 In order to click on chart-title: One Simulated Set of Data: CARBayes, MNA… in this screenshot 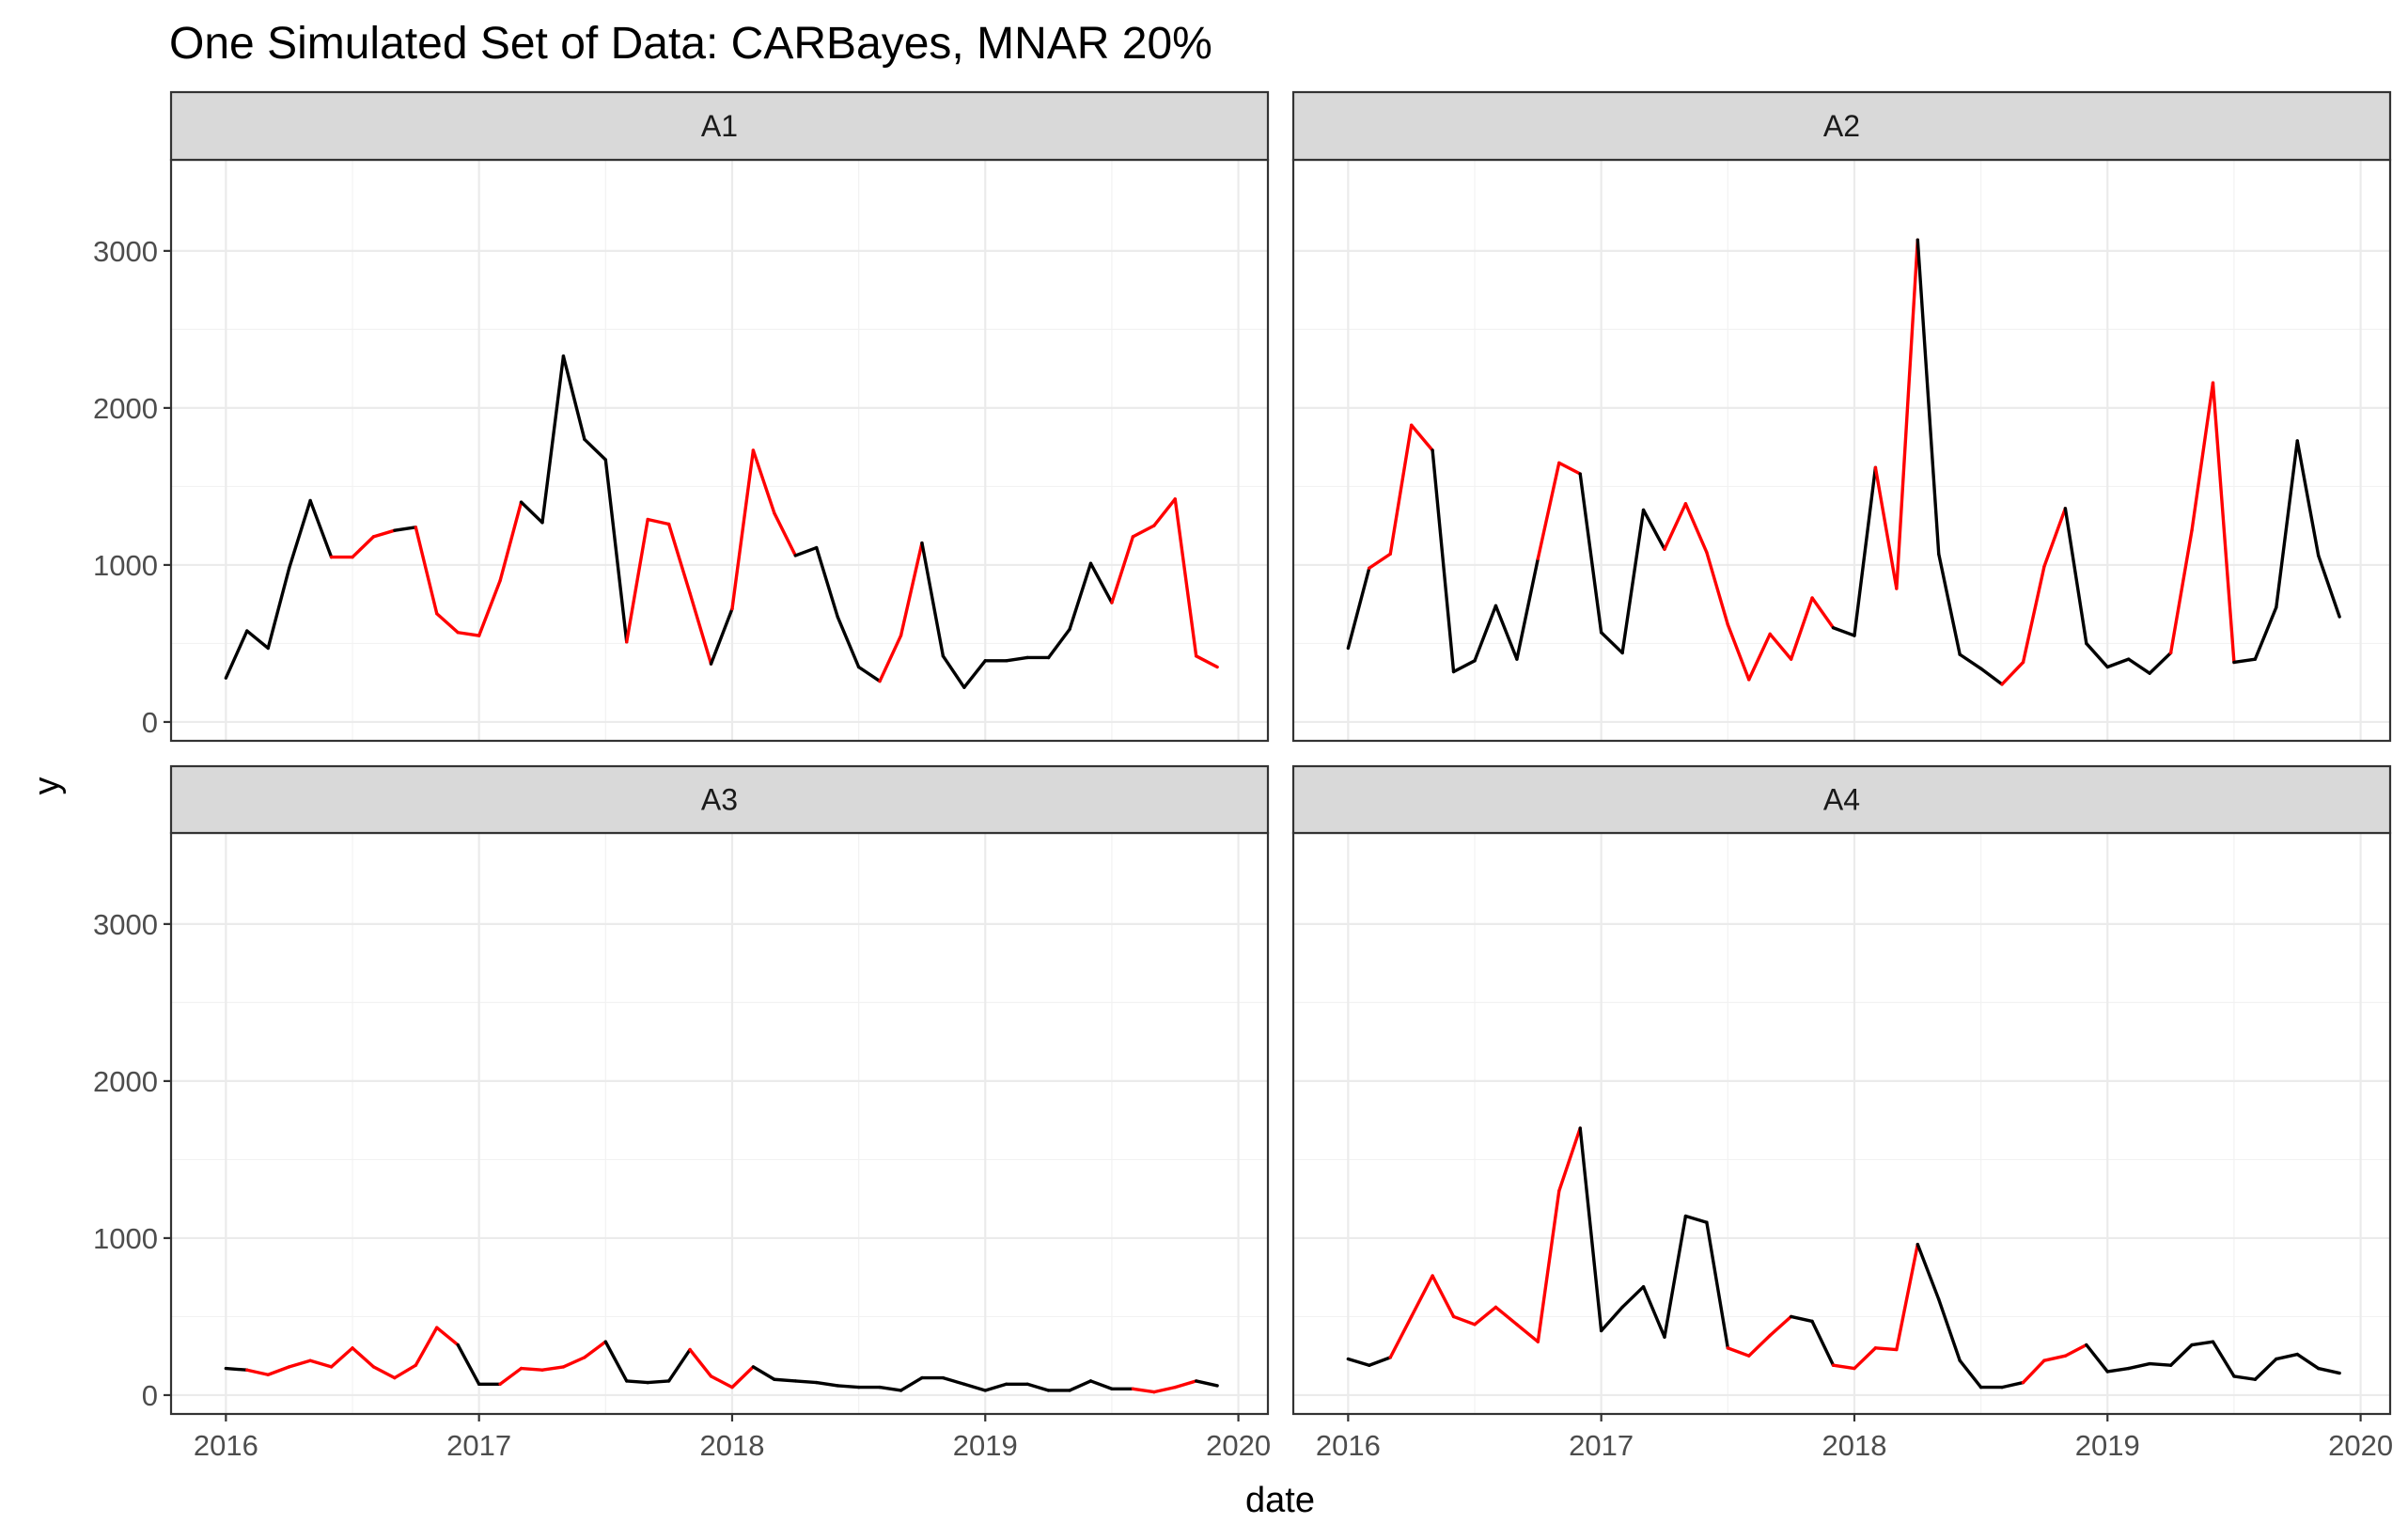, I will do `click(690, 44)`.